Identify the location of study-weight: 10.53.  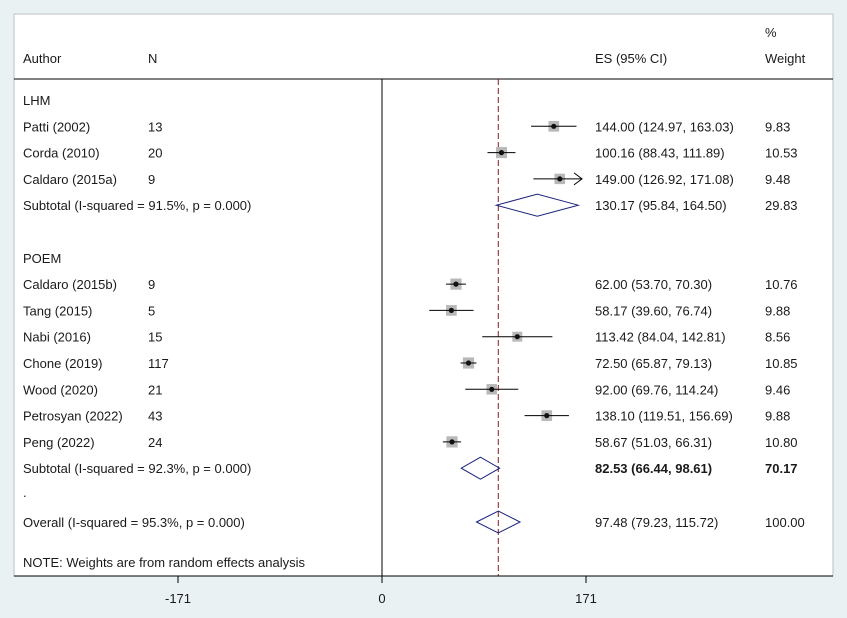
(781, 153).